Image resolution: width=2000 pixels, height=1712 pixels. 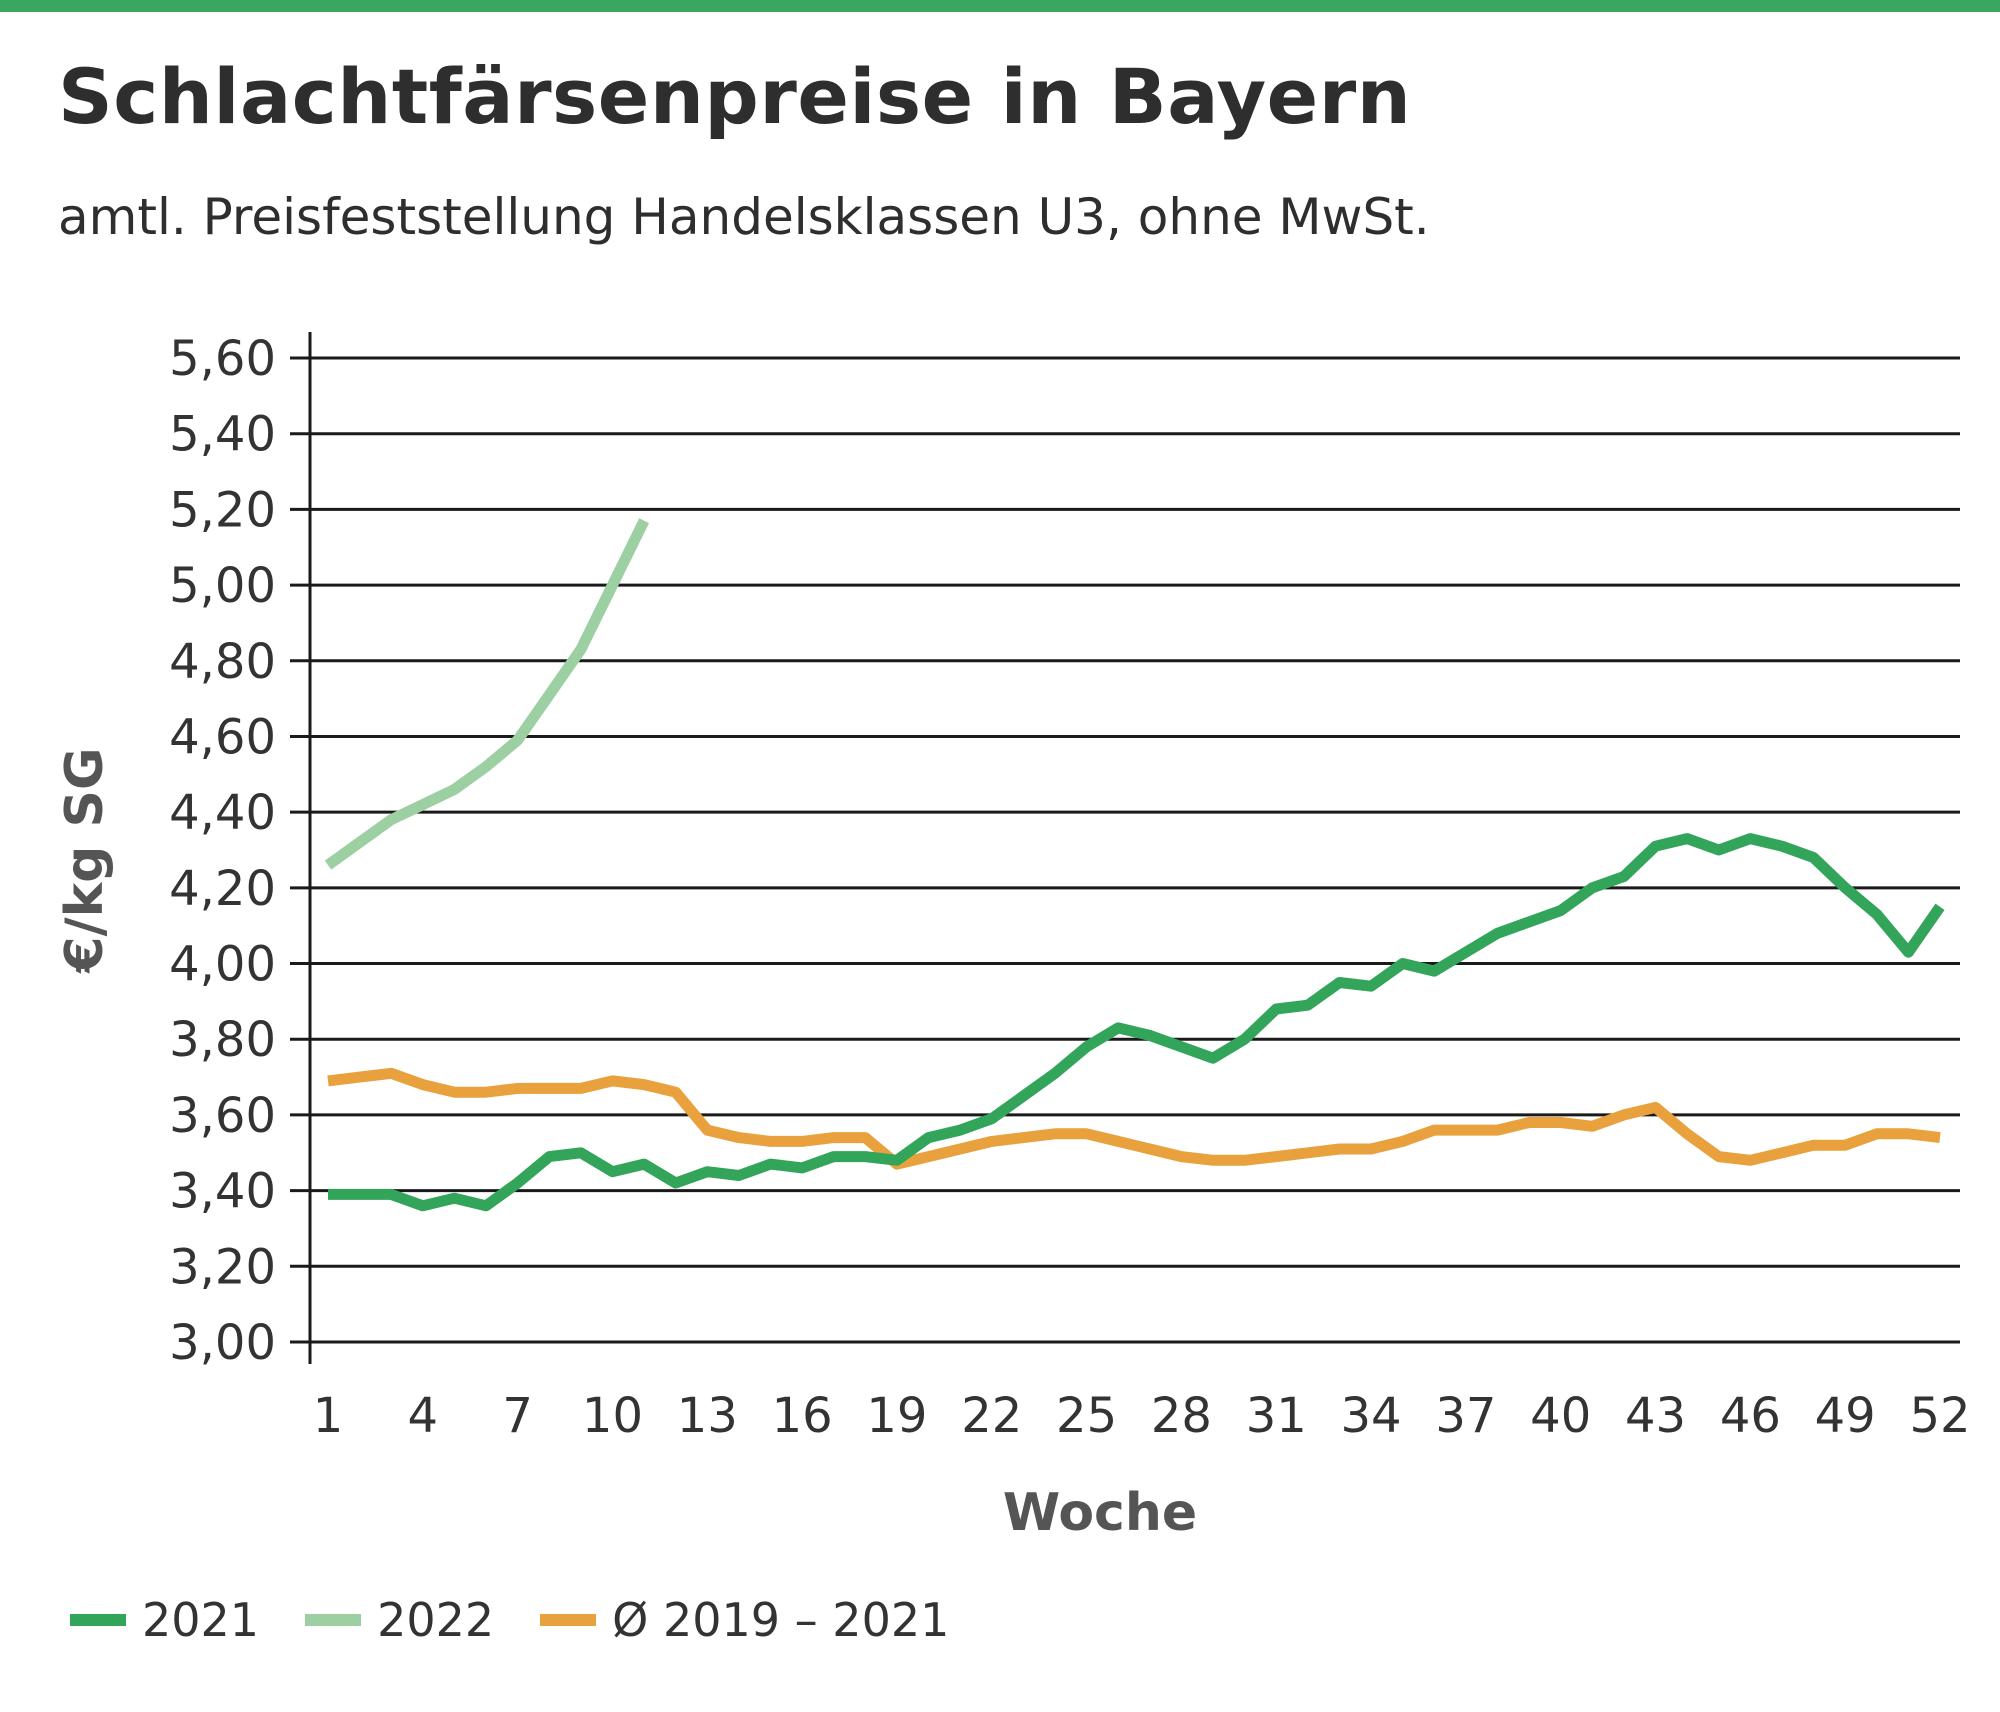 I want to click on y-tick-label: 3,00, so click(x=222, y=1343).